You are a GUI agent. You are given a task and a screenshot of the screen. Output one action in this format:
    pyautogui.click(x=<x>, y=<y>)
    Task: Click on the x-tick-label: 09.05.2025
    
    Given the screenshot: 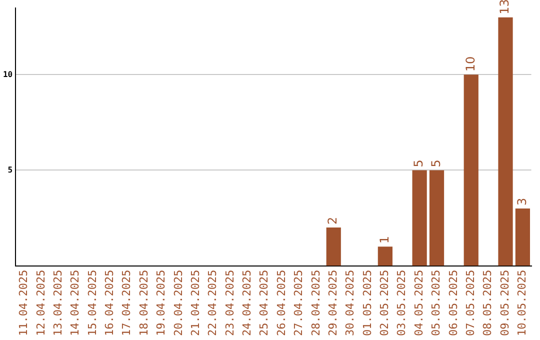 What is the action you would take?
    pyautogui.click(x=505, y=303)
    